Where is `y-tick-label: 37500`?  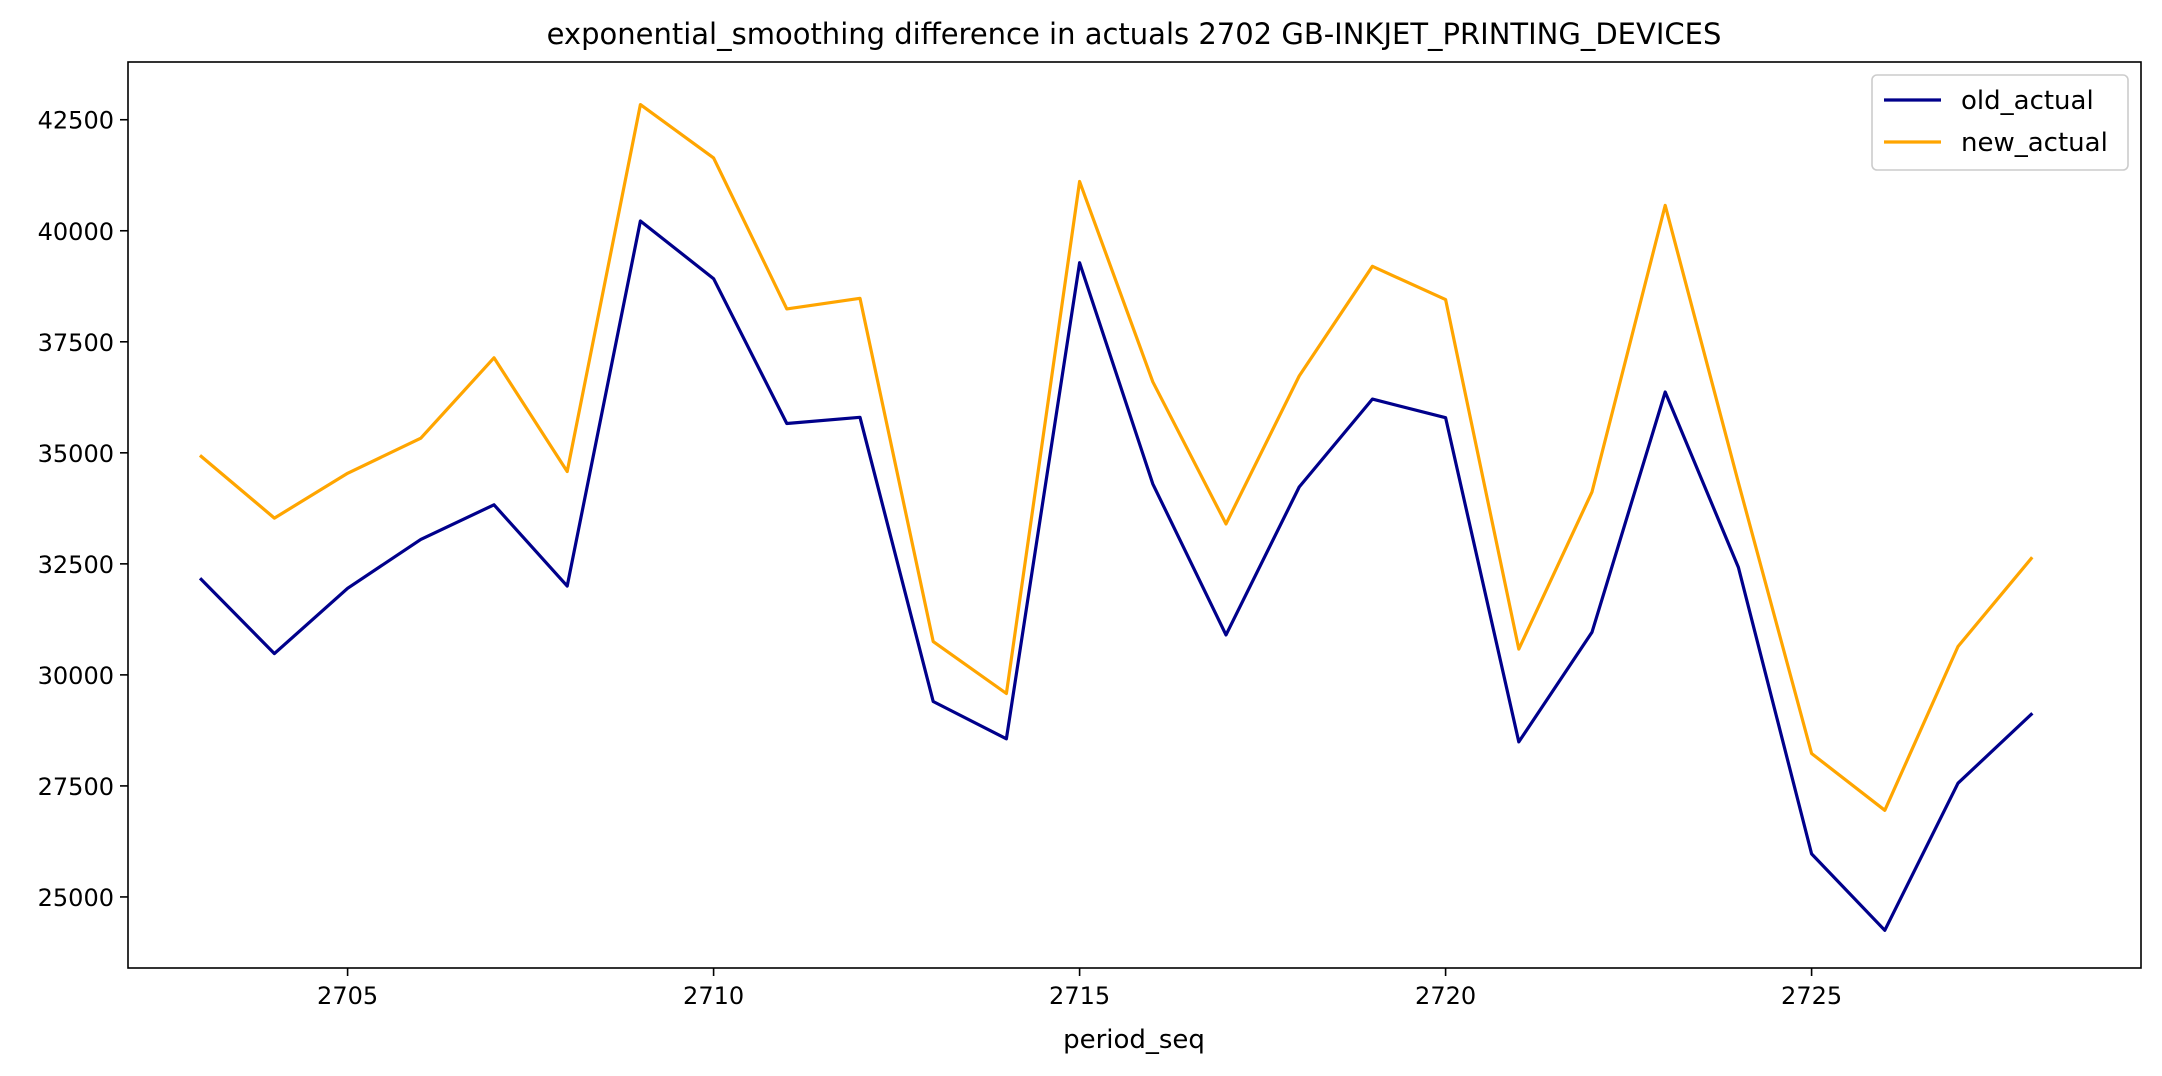 y-tick-label: 37500 is located at coordinates (76, 343).